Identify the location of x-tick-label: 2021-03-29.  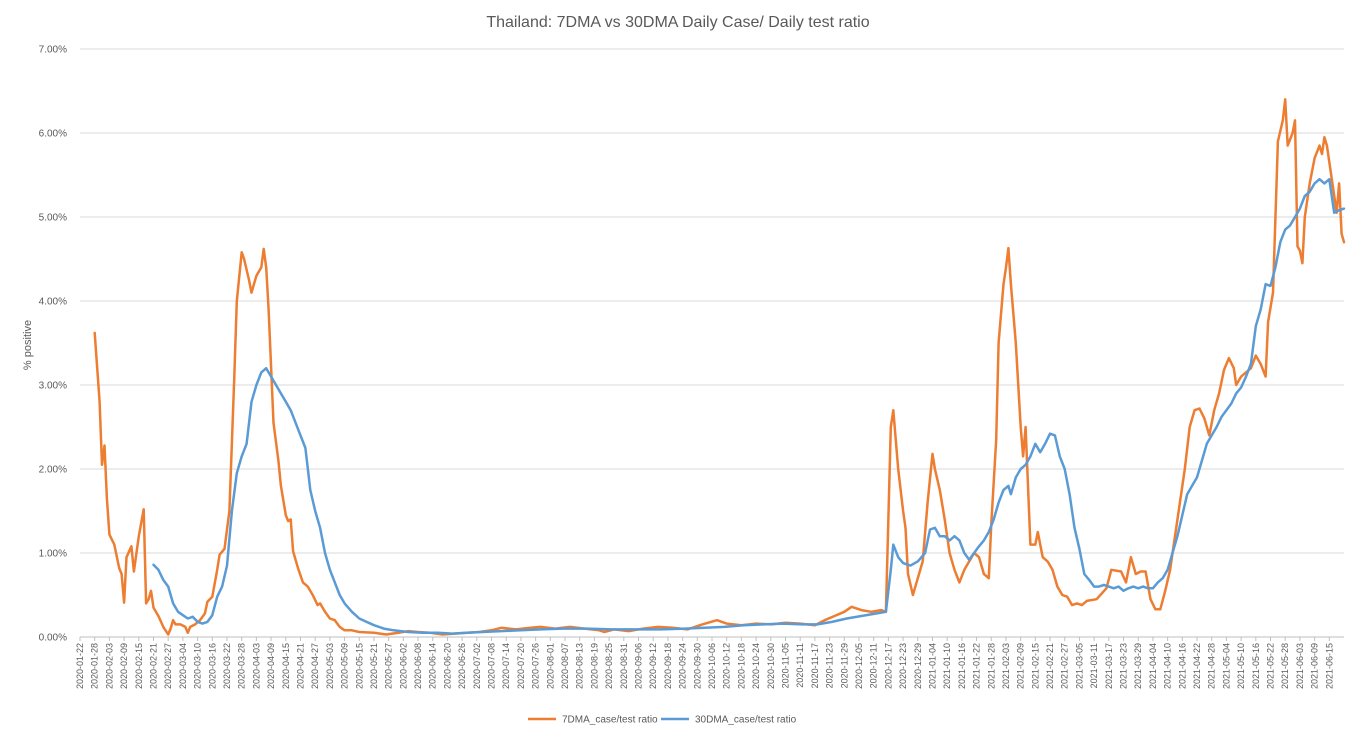
(1138, 666).